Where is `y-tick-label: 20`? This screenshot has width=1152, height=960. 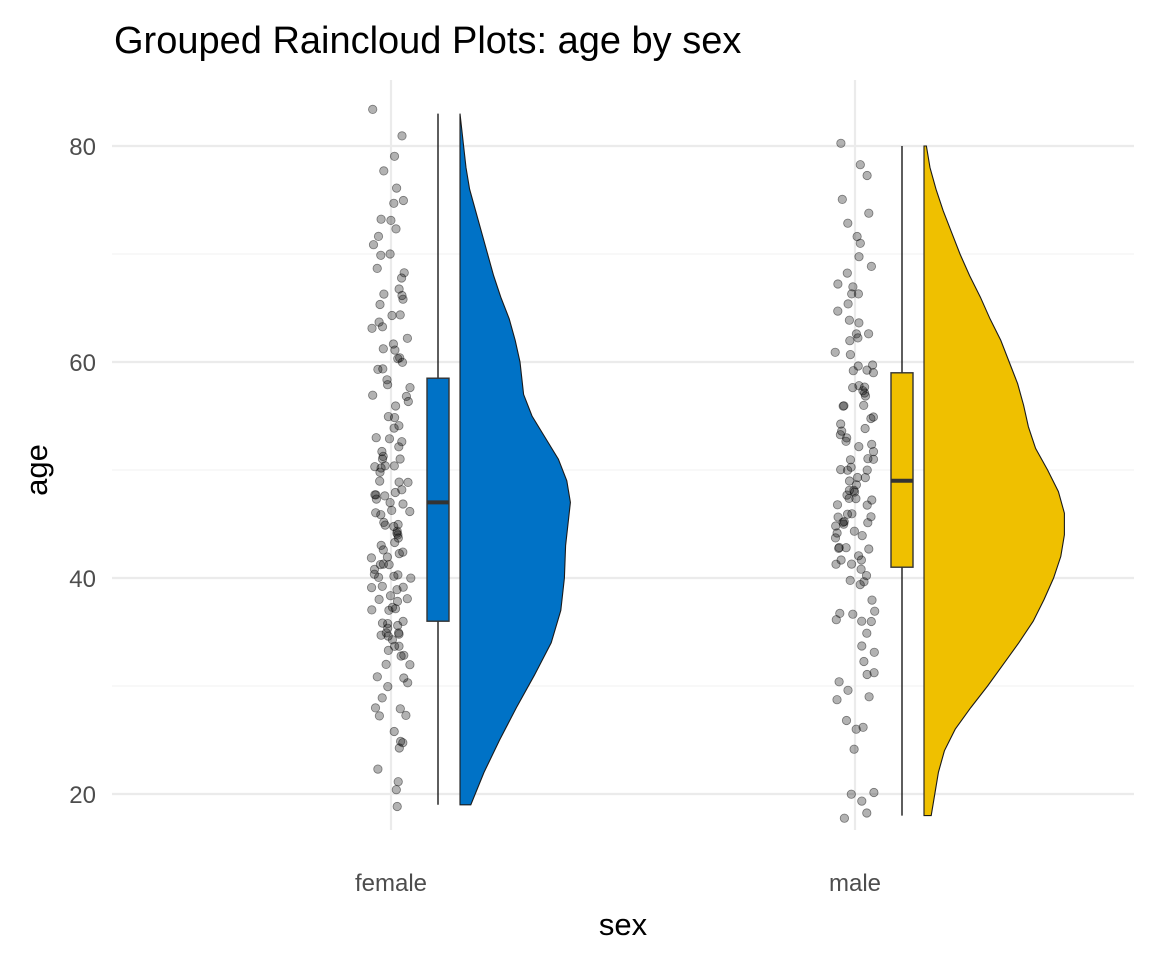 y-tick-label: 20 is located at coordinates (82, 795).